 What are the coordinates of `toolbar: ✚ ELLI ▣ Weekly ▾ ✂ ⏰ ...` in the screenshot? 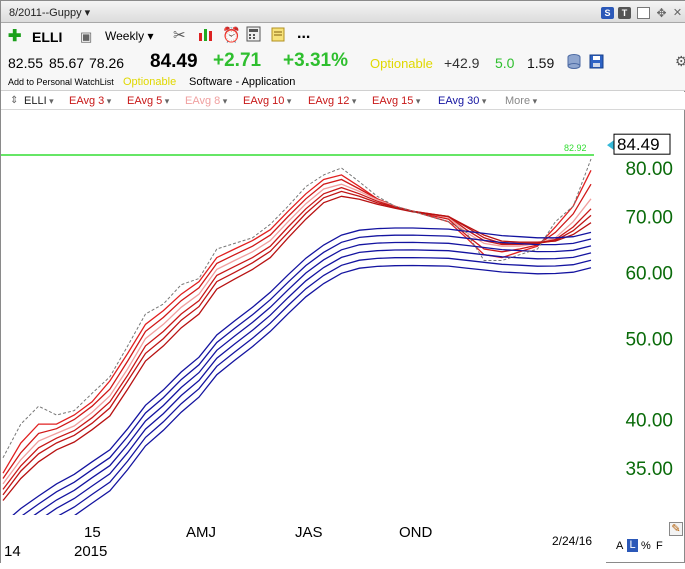 It's located at (343, 36).